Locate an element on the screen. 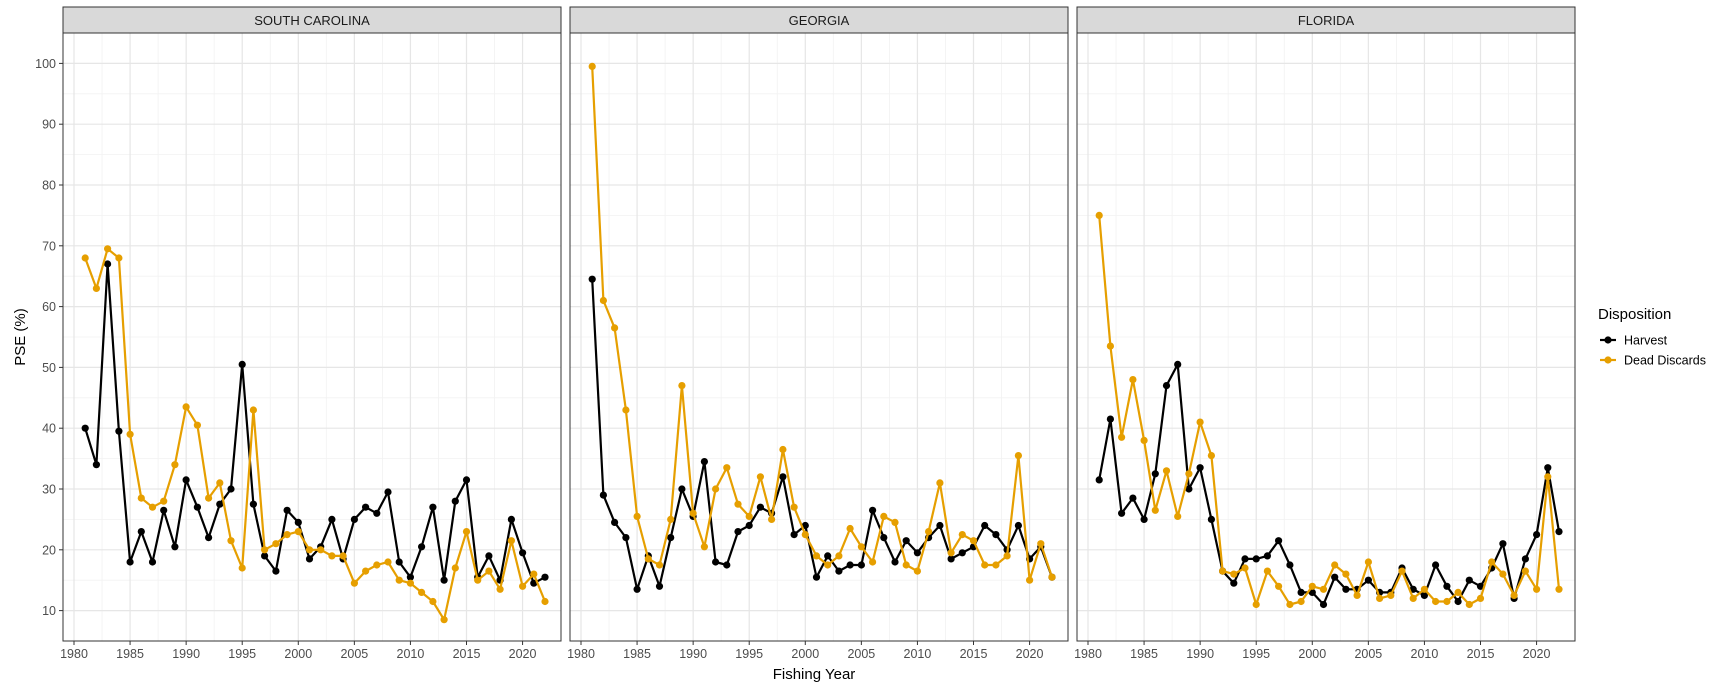 Image resolution: width=1729 pixels, height=685 pixels. y-tick-label: 10 is located at coordinates (49, 611).